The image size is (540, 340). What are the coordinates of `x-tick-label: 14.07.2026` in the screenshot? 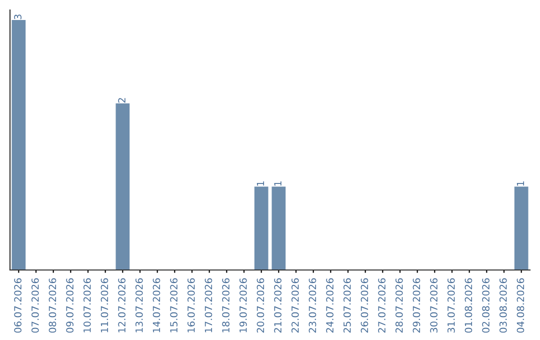 It's located at (156, 305).